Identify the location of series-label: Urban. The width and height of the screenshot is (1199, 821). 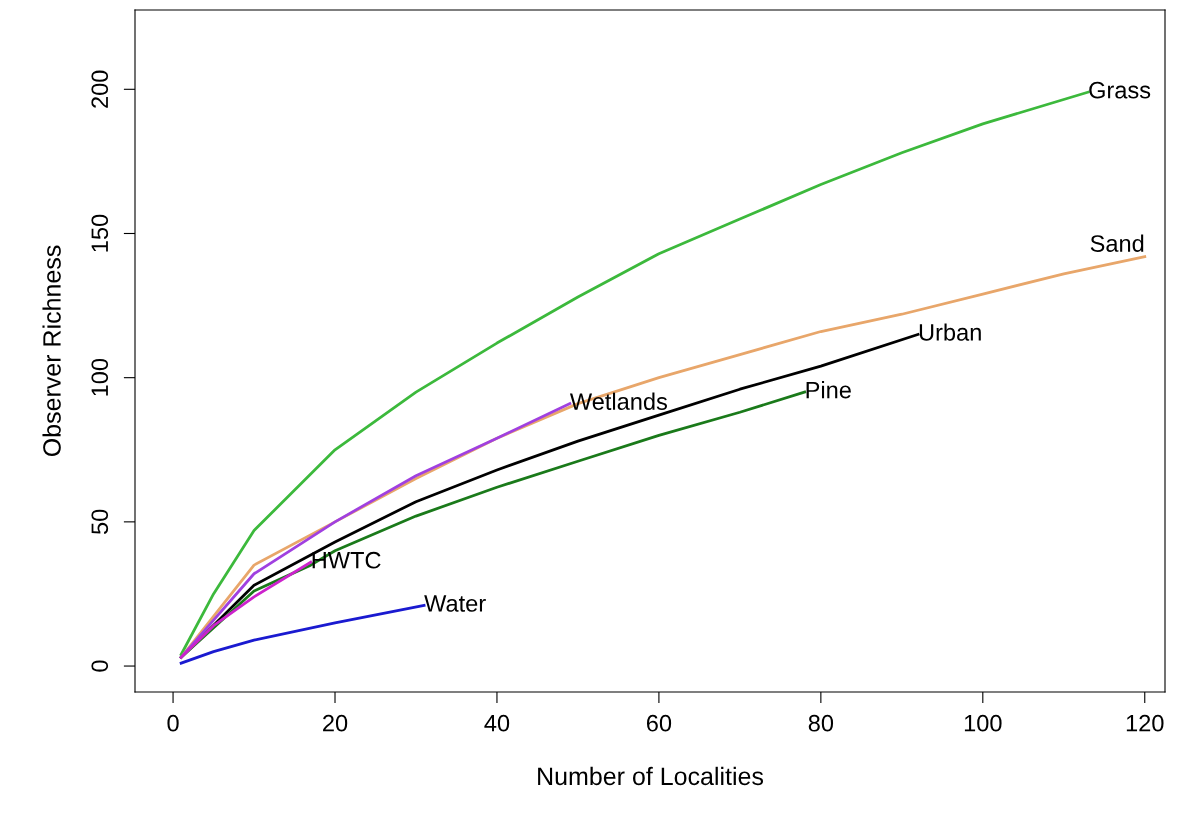
(950, 332).